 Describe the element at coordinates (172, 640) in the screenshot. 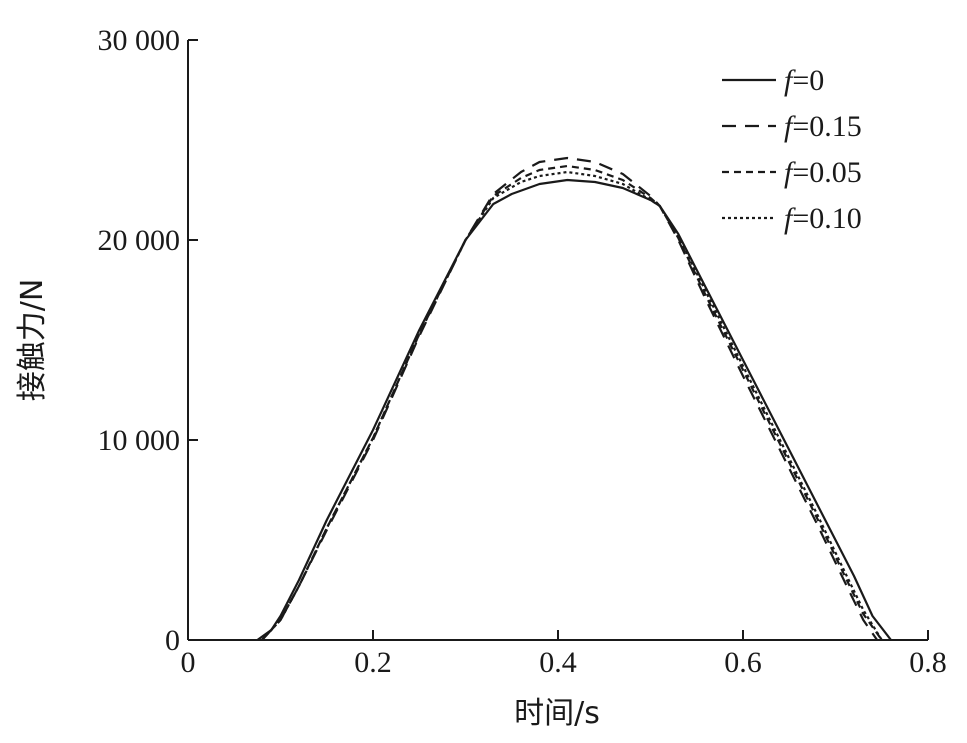

I see `y-tick-label: 0` at that location.